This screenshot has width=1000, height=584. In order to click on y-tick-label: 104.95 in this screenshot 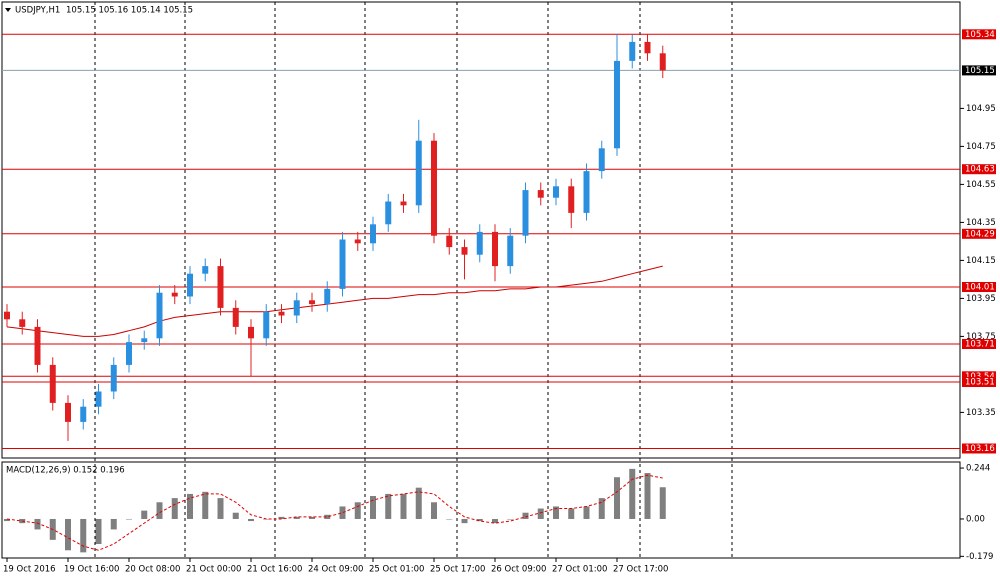, I will do `click(981, 109)`.